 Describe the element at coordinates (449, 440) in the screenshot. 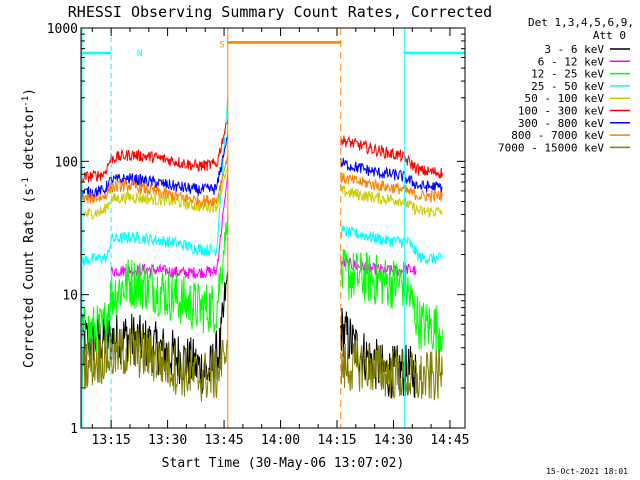

I see `x-tick-label: 14:45` at that location.